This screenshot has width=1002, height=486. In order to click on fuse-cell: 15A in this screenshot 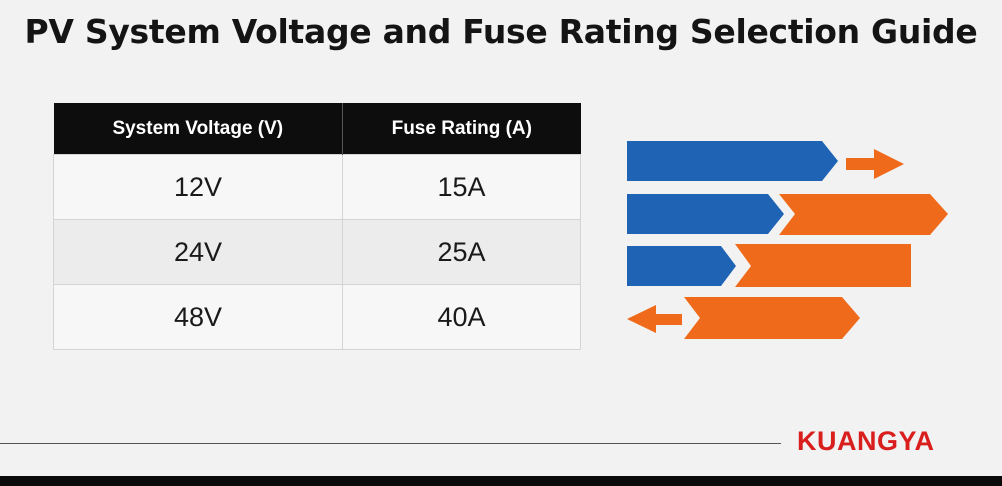, I will do `click(461, 187)`.